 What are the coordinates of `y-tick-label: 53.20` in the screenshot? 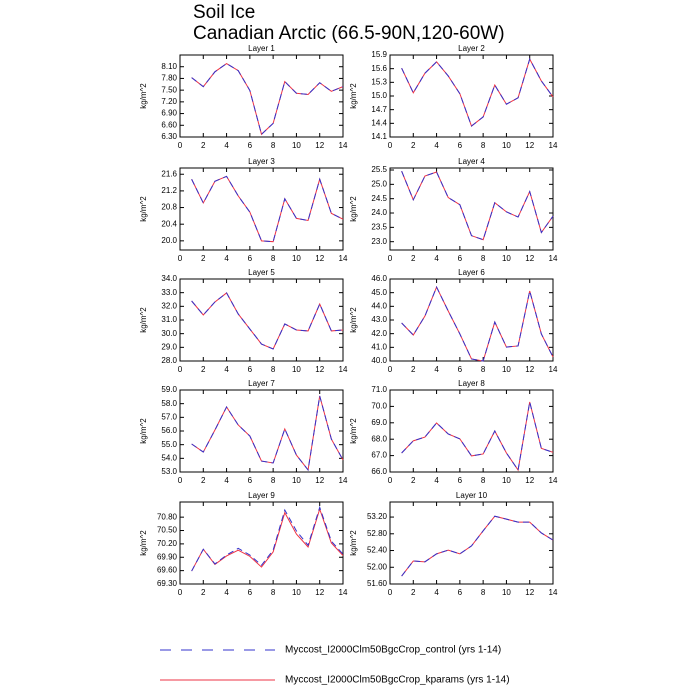 It's located at (377, 516).